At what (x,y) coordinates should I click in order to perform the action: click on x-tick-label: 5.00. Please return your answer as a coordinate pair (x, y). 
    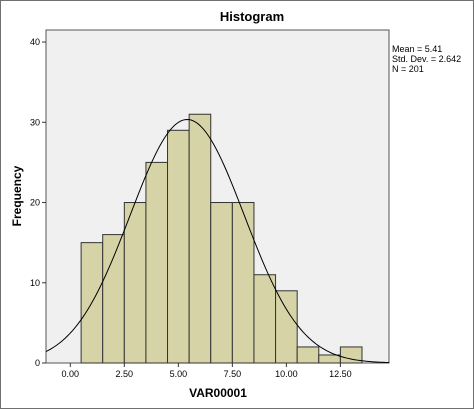
    Looking at the image, I should click on (179, 374).